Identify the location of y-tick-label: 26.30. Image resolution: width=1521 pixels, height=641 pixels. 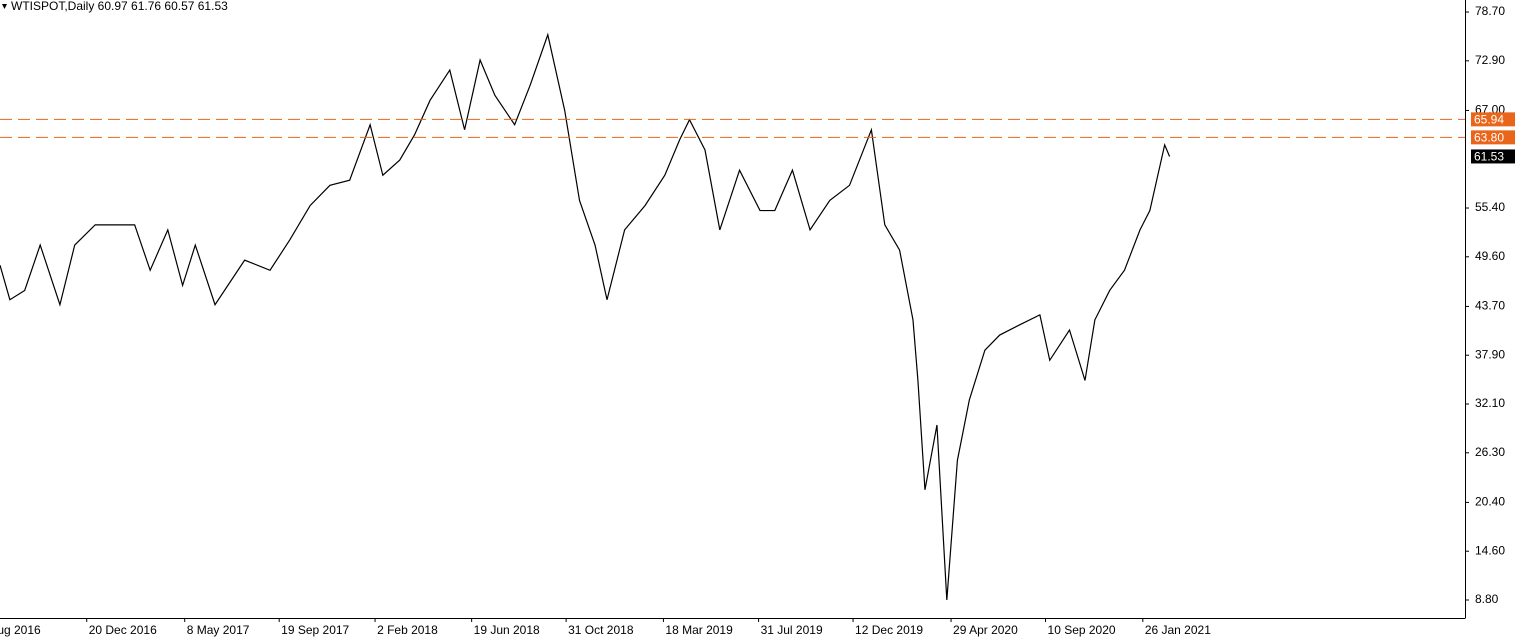
(1490, 452).